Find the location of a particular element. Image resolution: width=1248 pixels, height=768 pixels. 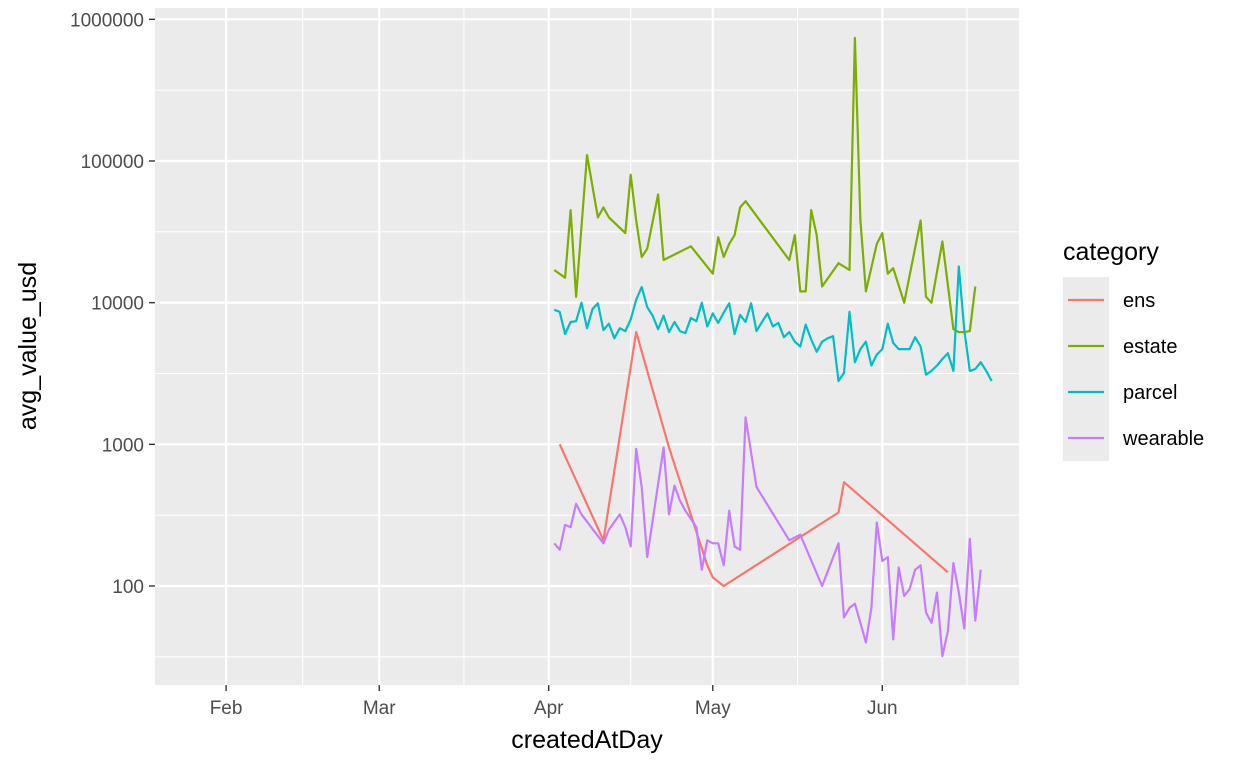

legend-title: category is located at coordinates (1111, 252).